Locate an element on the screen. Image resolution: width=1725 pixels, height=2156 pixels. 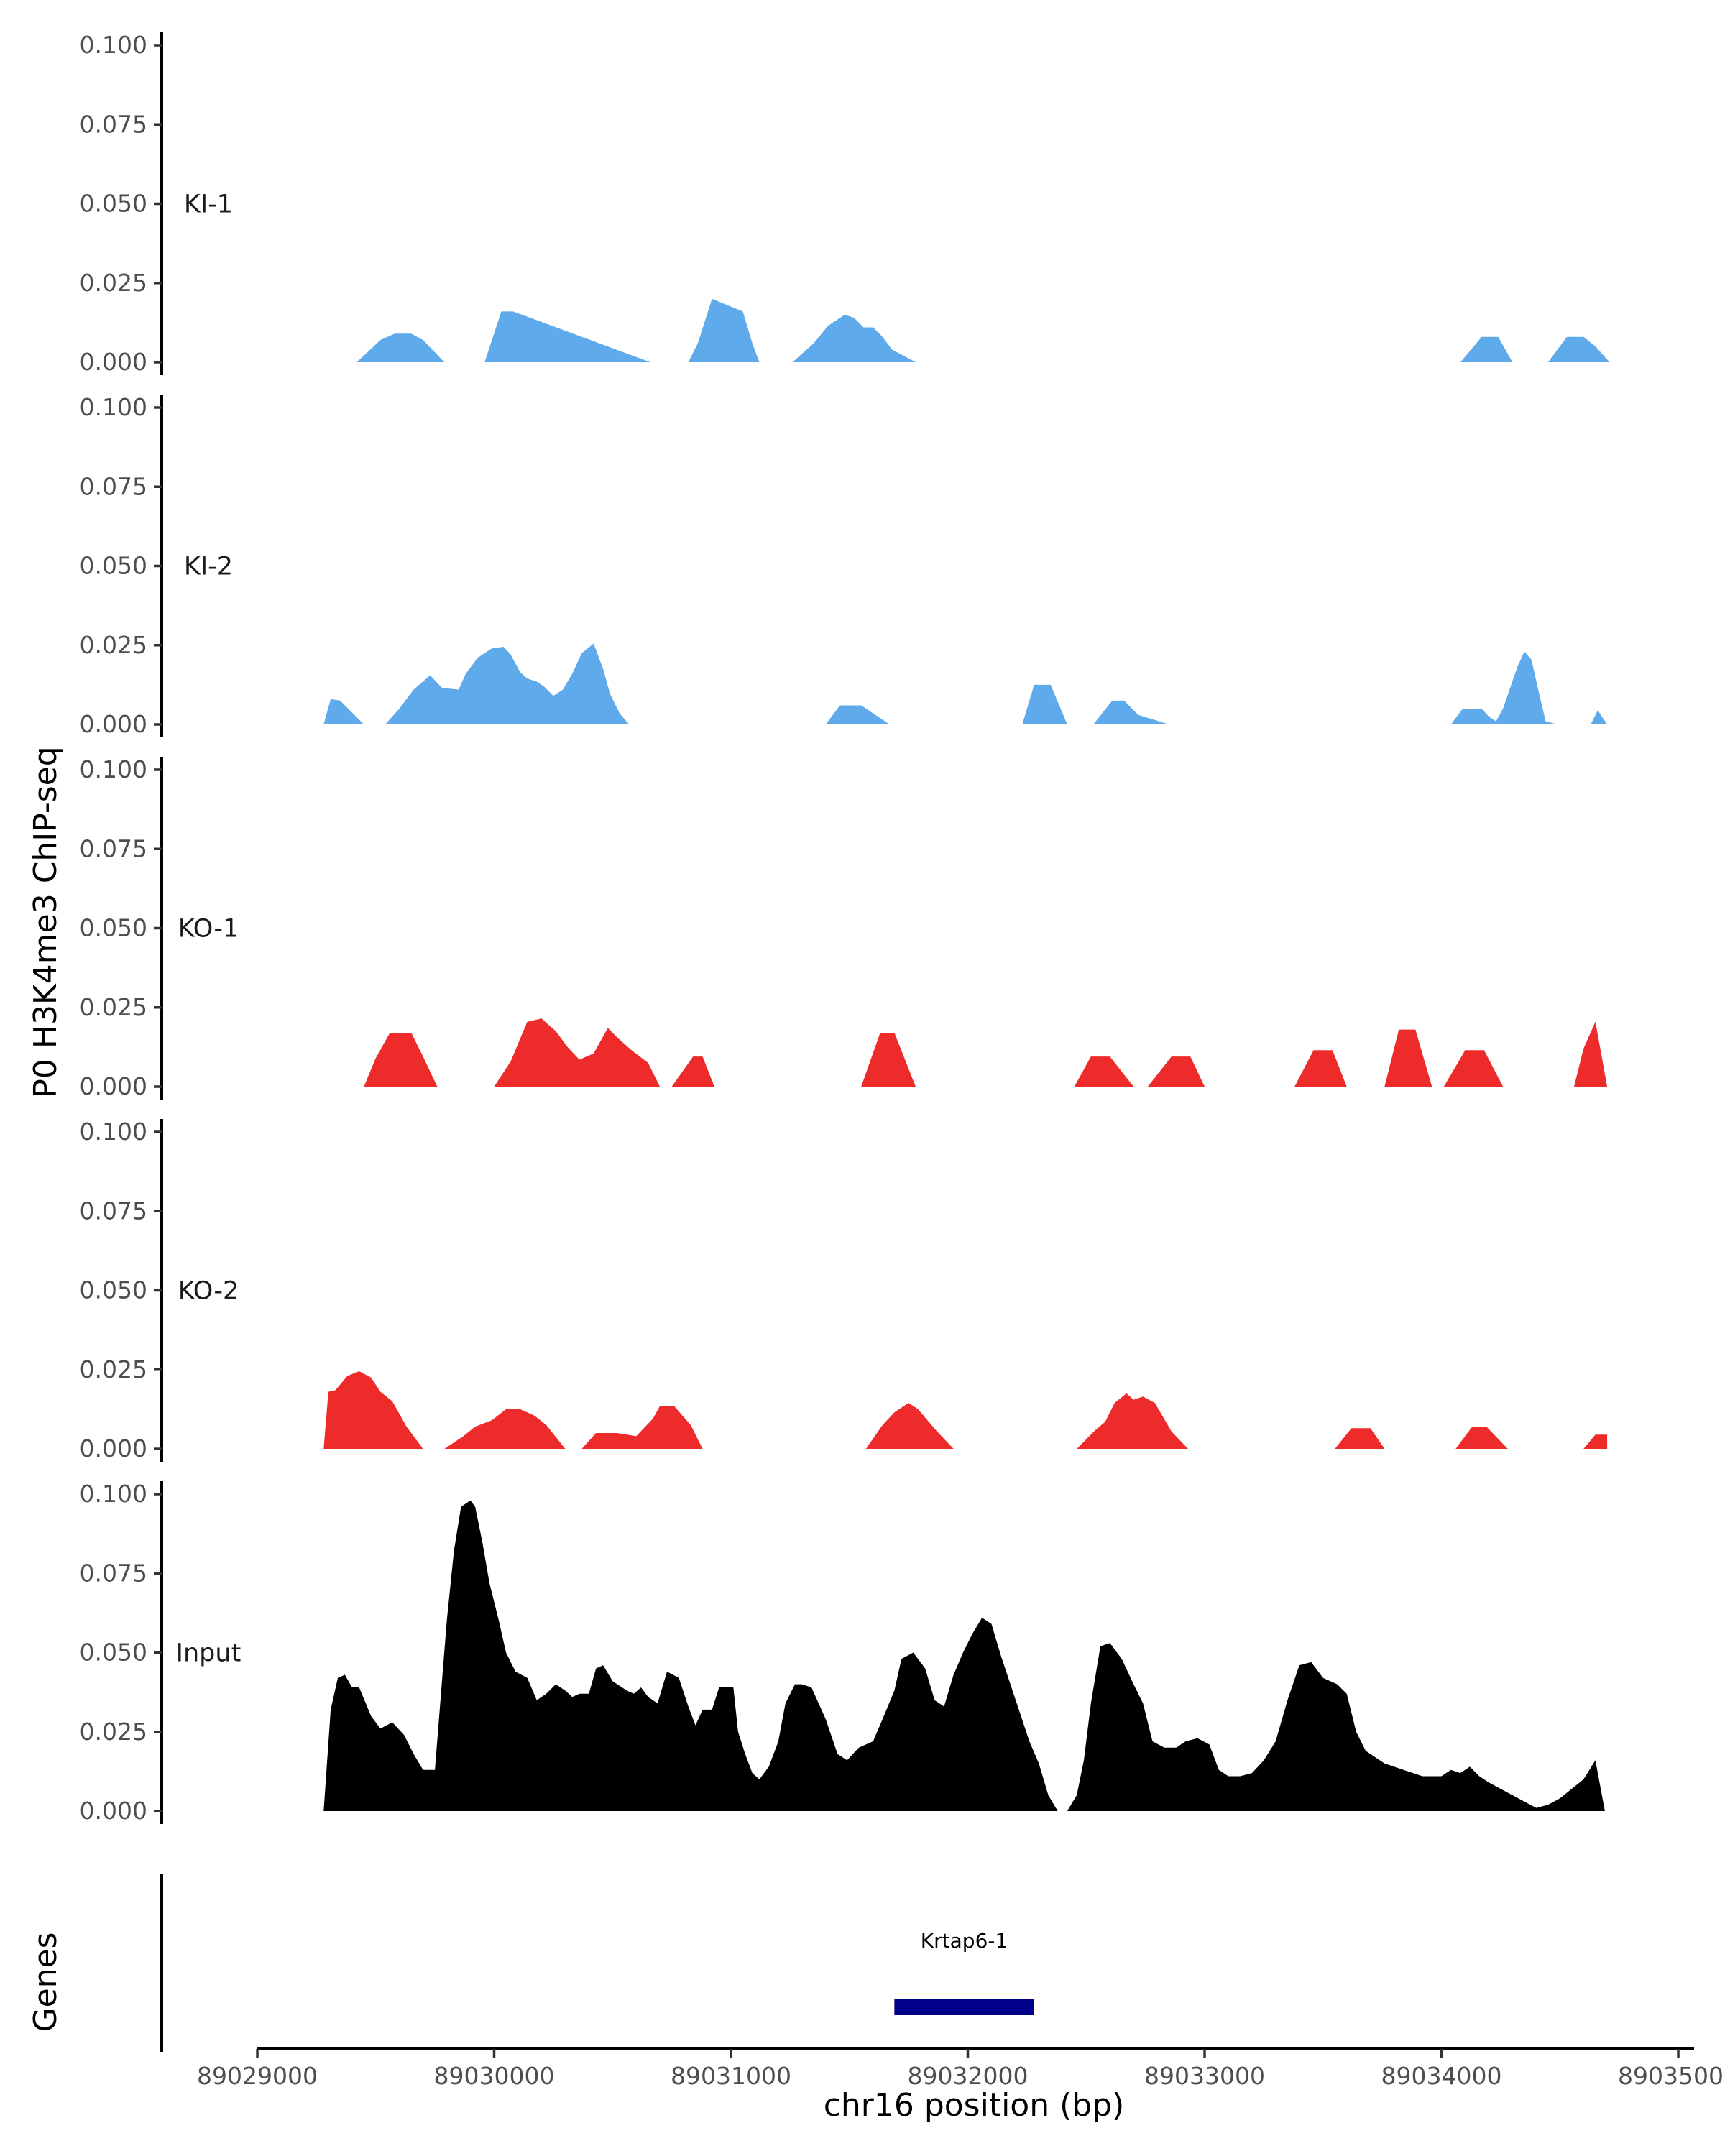
track-label: Input is located at coordinates (209, 1653).